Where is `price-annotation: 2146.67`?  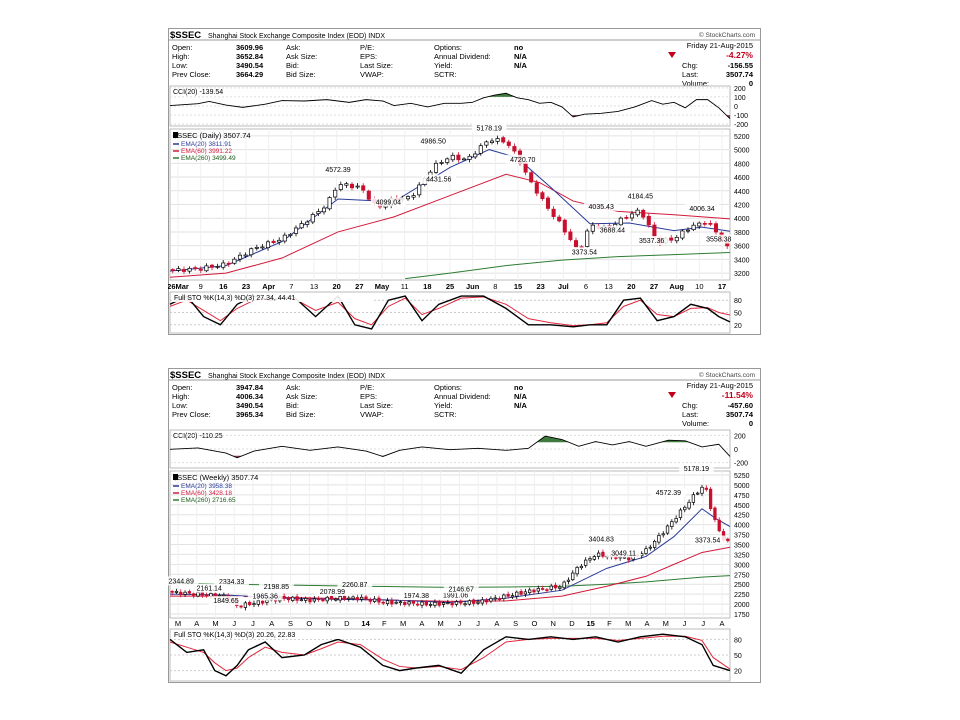 price-annotation: 2146.67 is located at coordinates (461, 589).